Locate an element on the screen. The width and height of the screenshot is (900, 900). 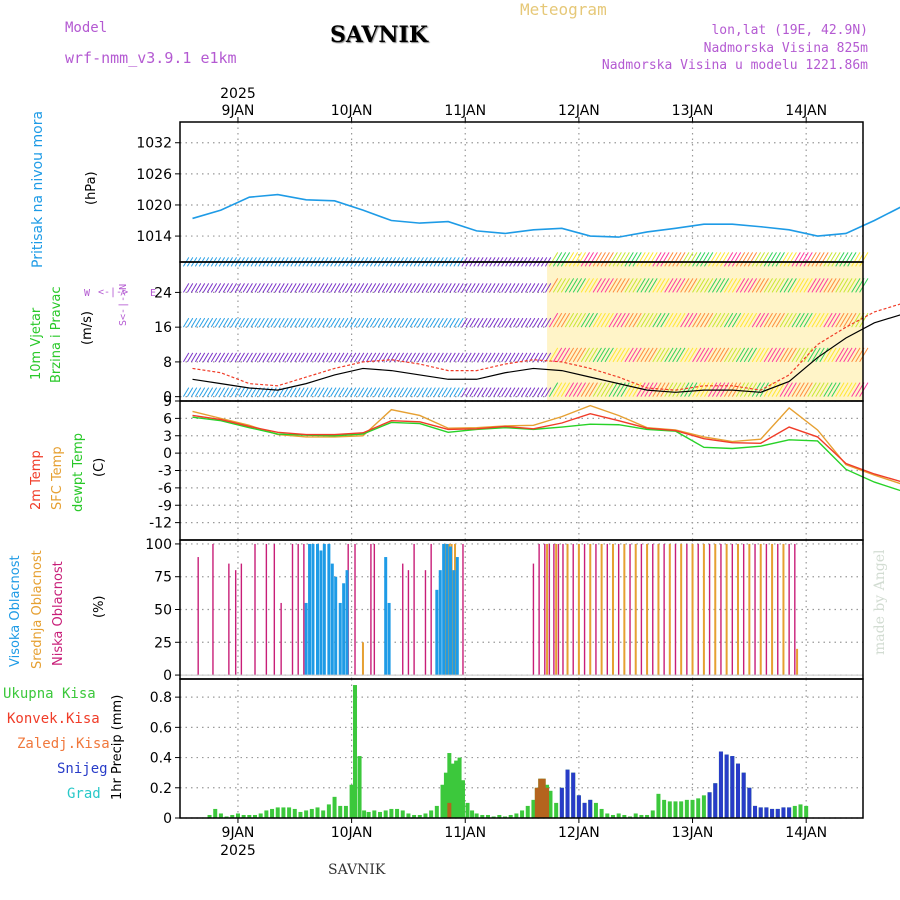
precip-legend-frozen: Zaledj.Kisa is located at coordinates (63, 744).